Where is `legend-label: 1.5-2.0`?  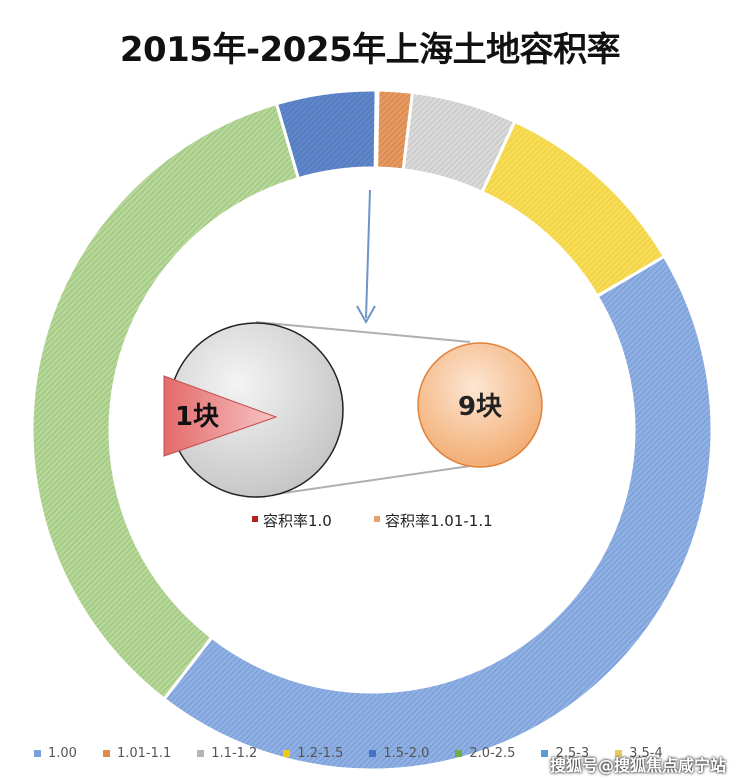
legend-label: 1.5-2.0 is located at coordinates (406, 753).